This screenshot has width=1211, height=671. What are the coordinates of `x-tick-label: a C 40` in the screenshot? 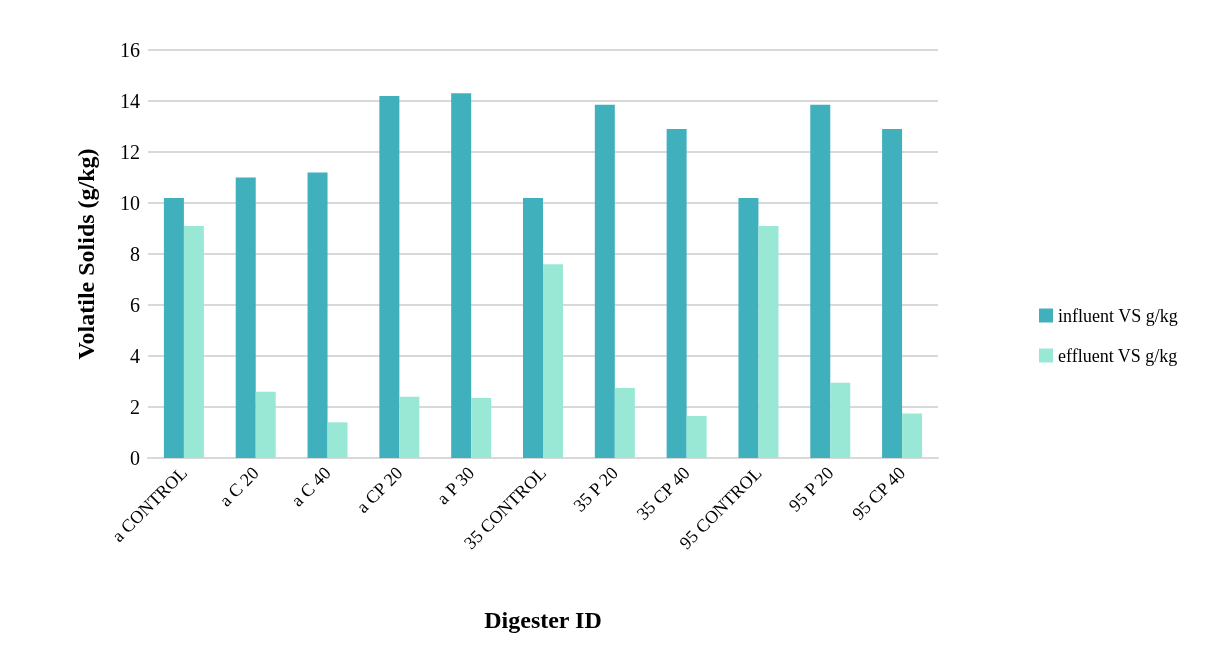 It's located at (311, 486).